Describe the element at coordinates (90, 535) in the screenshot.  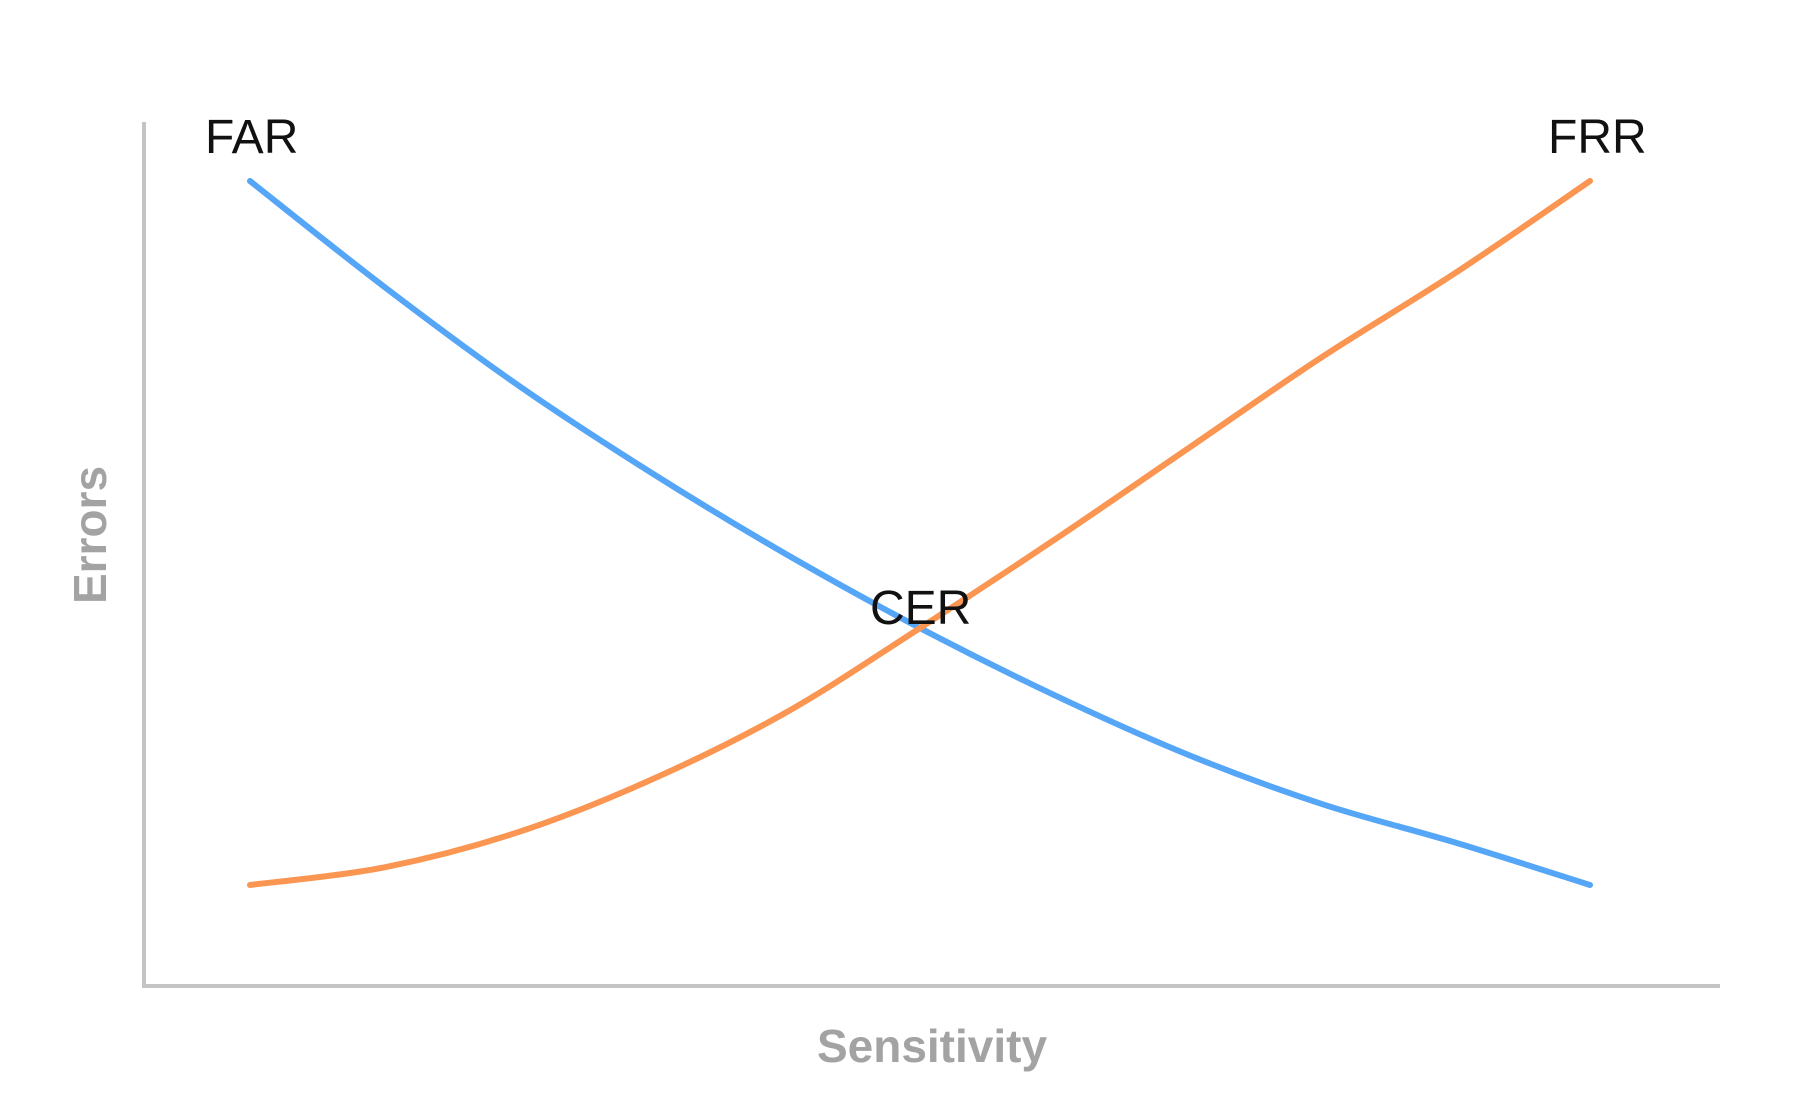
I see `y-axis-title: Errors` at that location.